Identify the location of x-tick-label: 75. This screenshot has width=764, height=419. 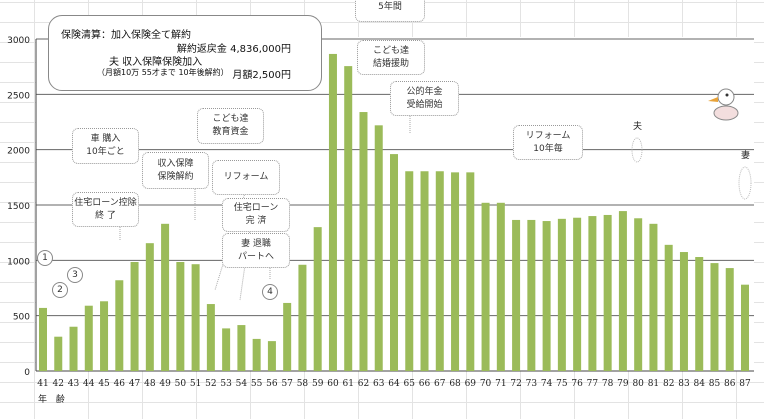
(562, 384).